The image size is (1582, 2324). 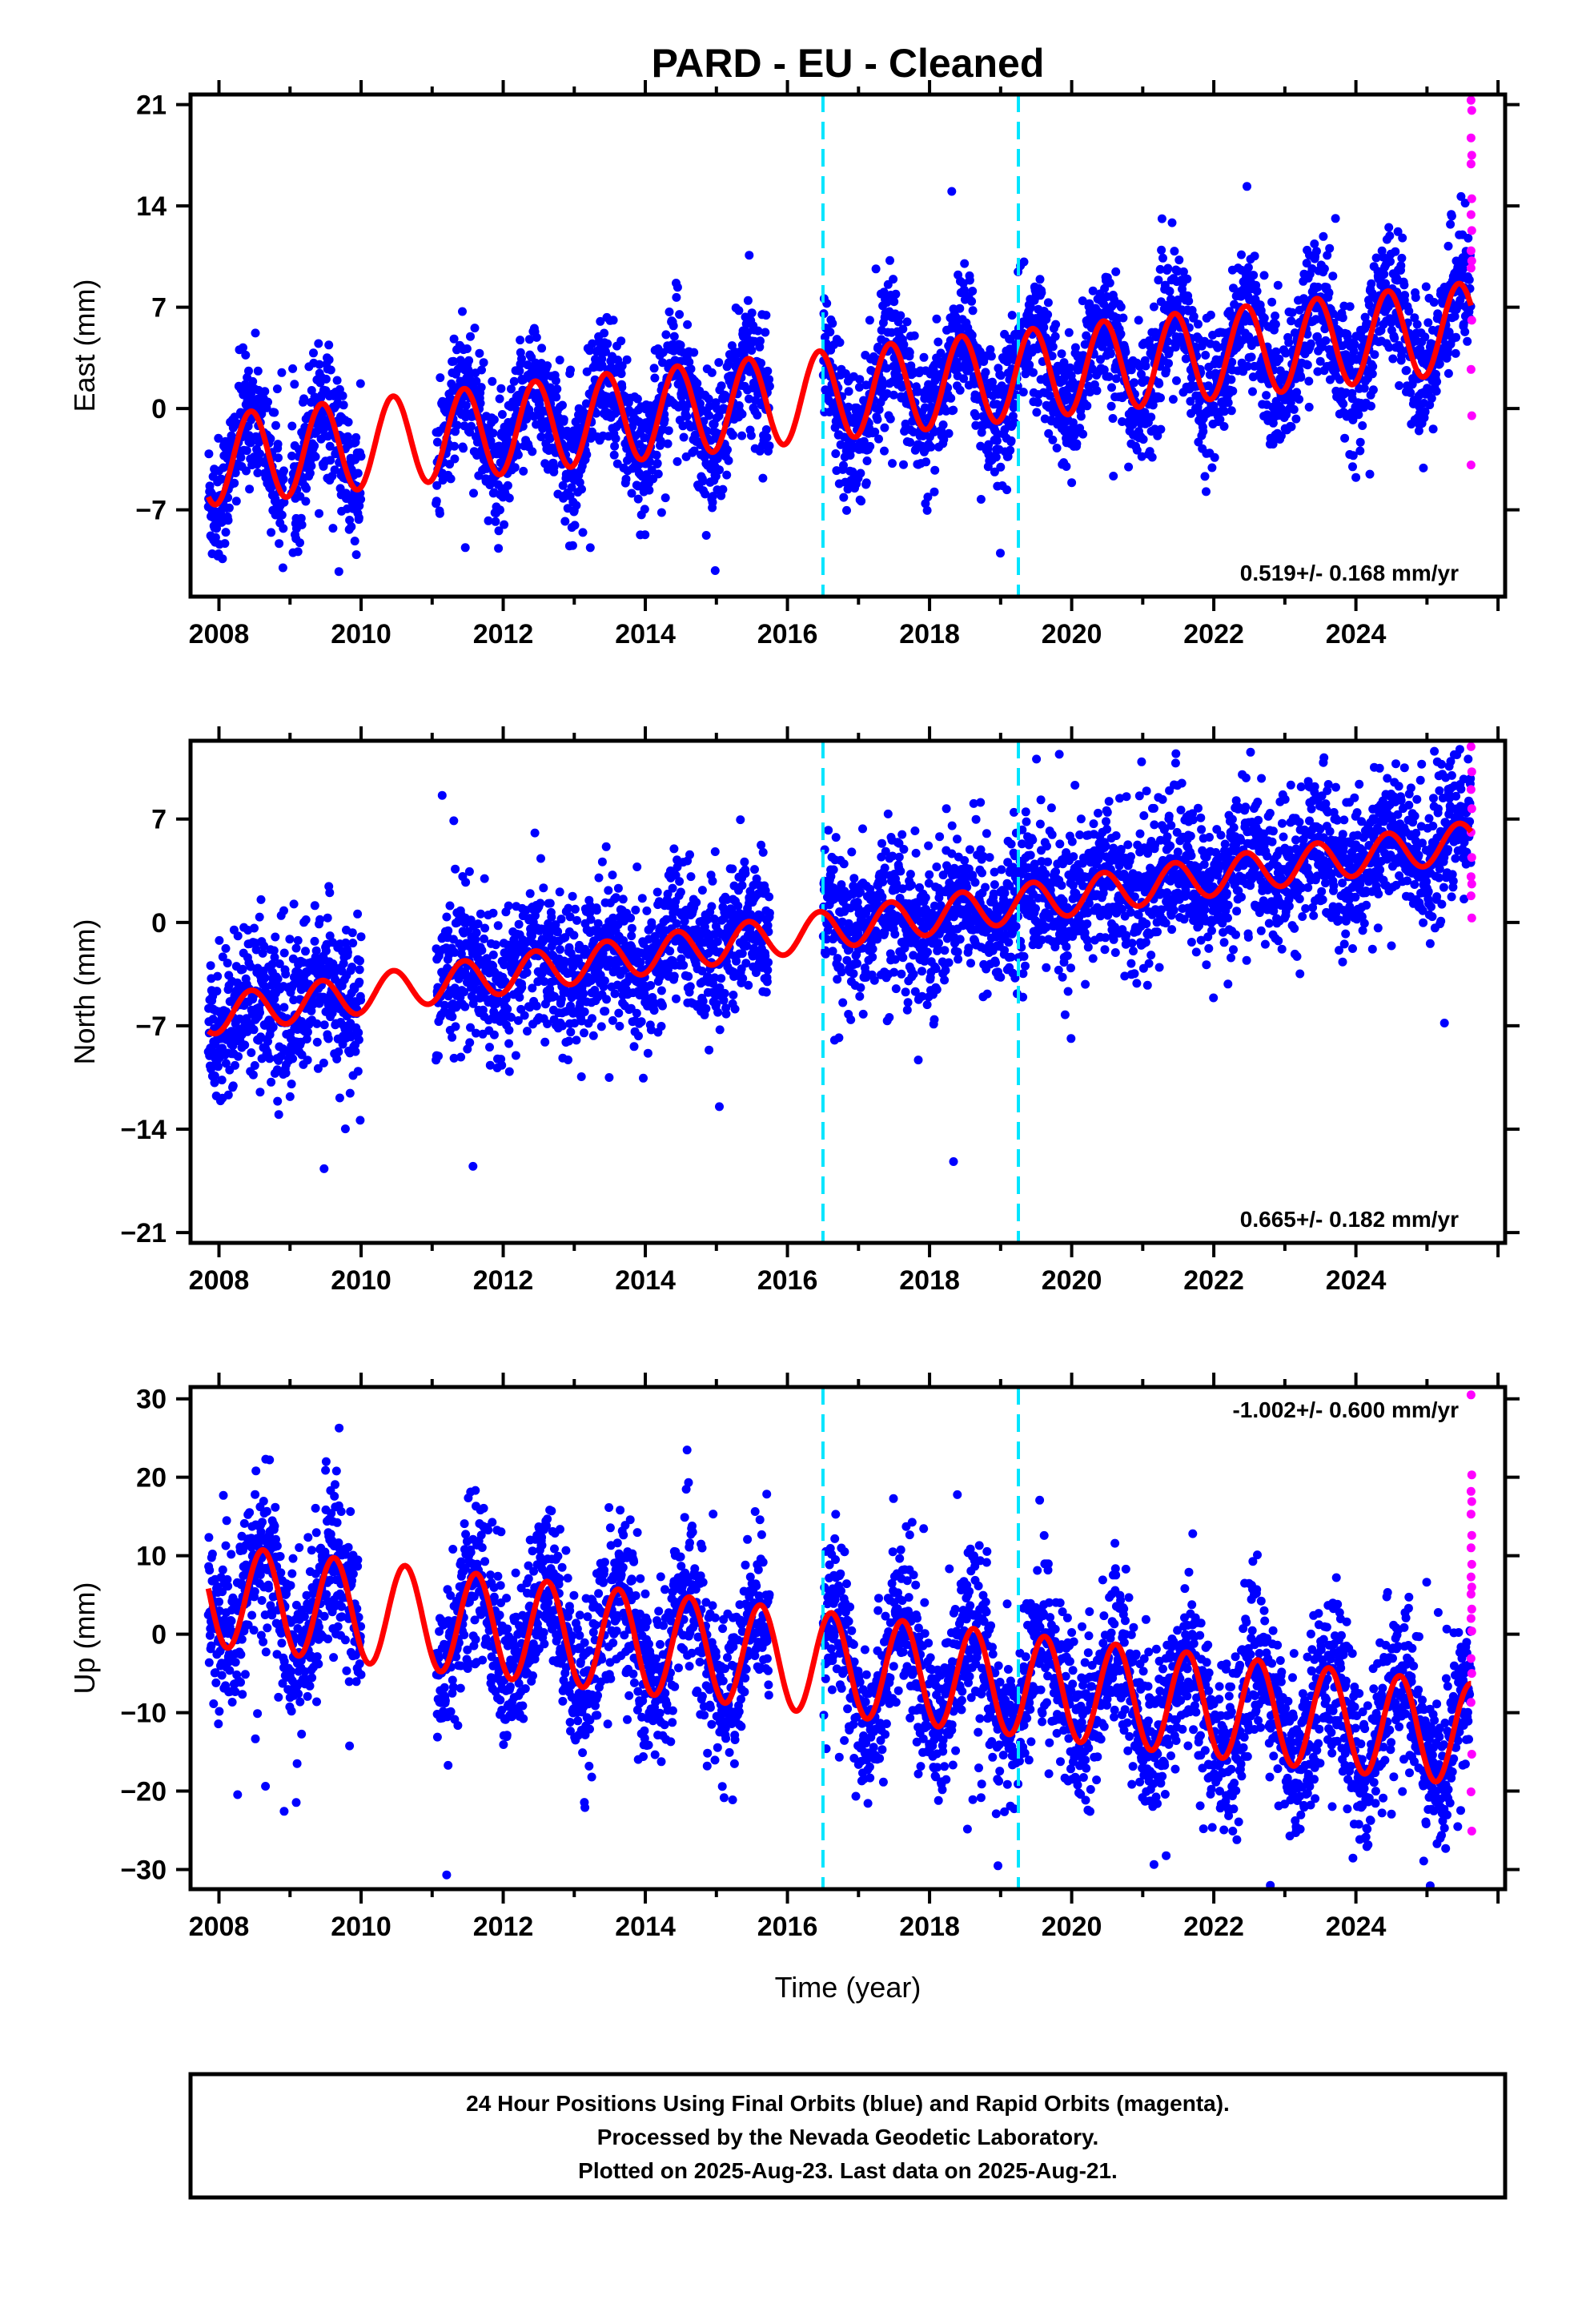 I want to click on x-tick-label: 2018, so click(x=929, y=634).